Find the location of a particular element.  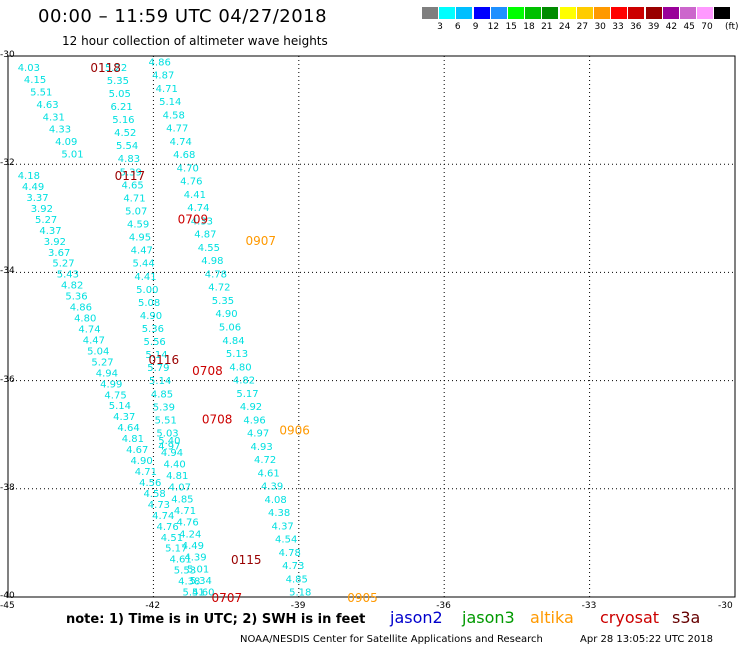

colorbar-label: 27 is located at coordinates (582, 27).